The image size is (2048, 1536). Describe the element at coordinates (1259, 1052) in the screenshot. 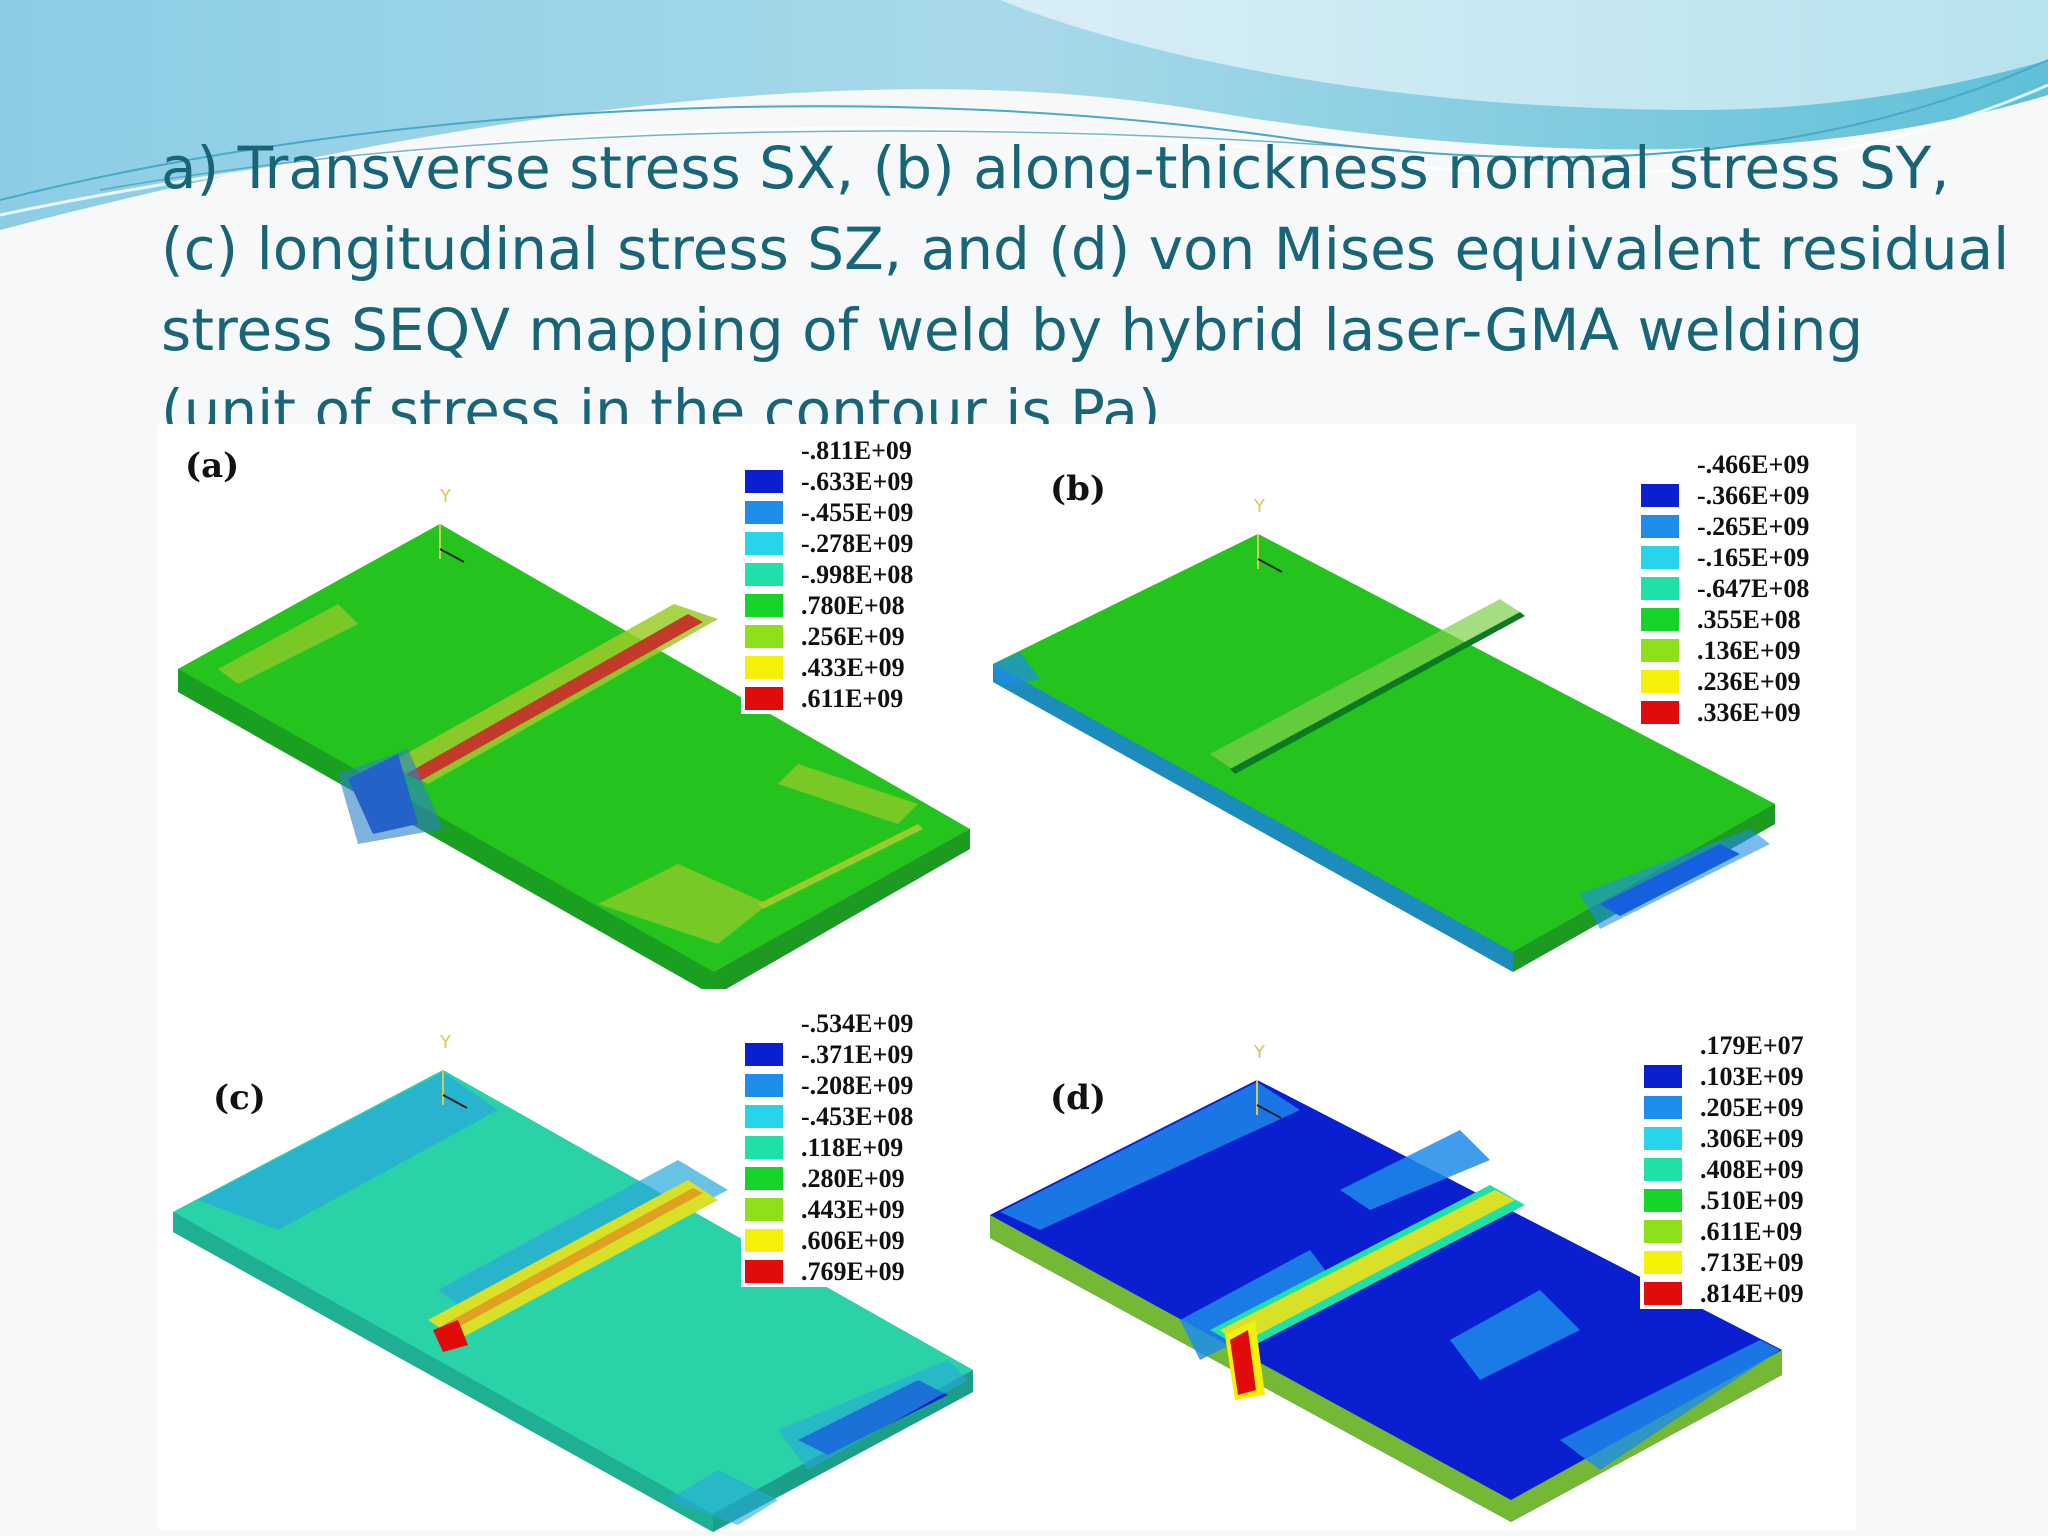

I see `panel-d-axis-y-label: Y` at that location.